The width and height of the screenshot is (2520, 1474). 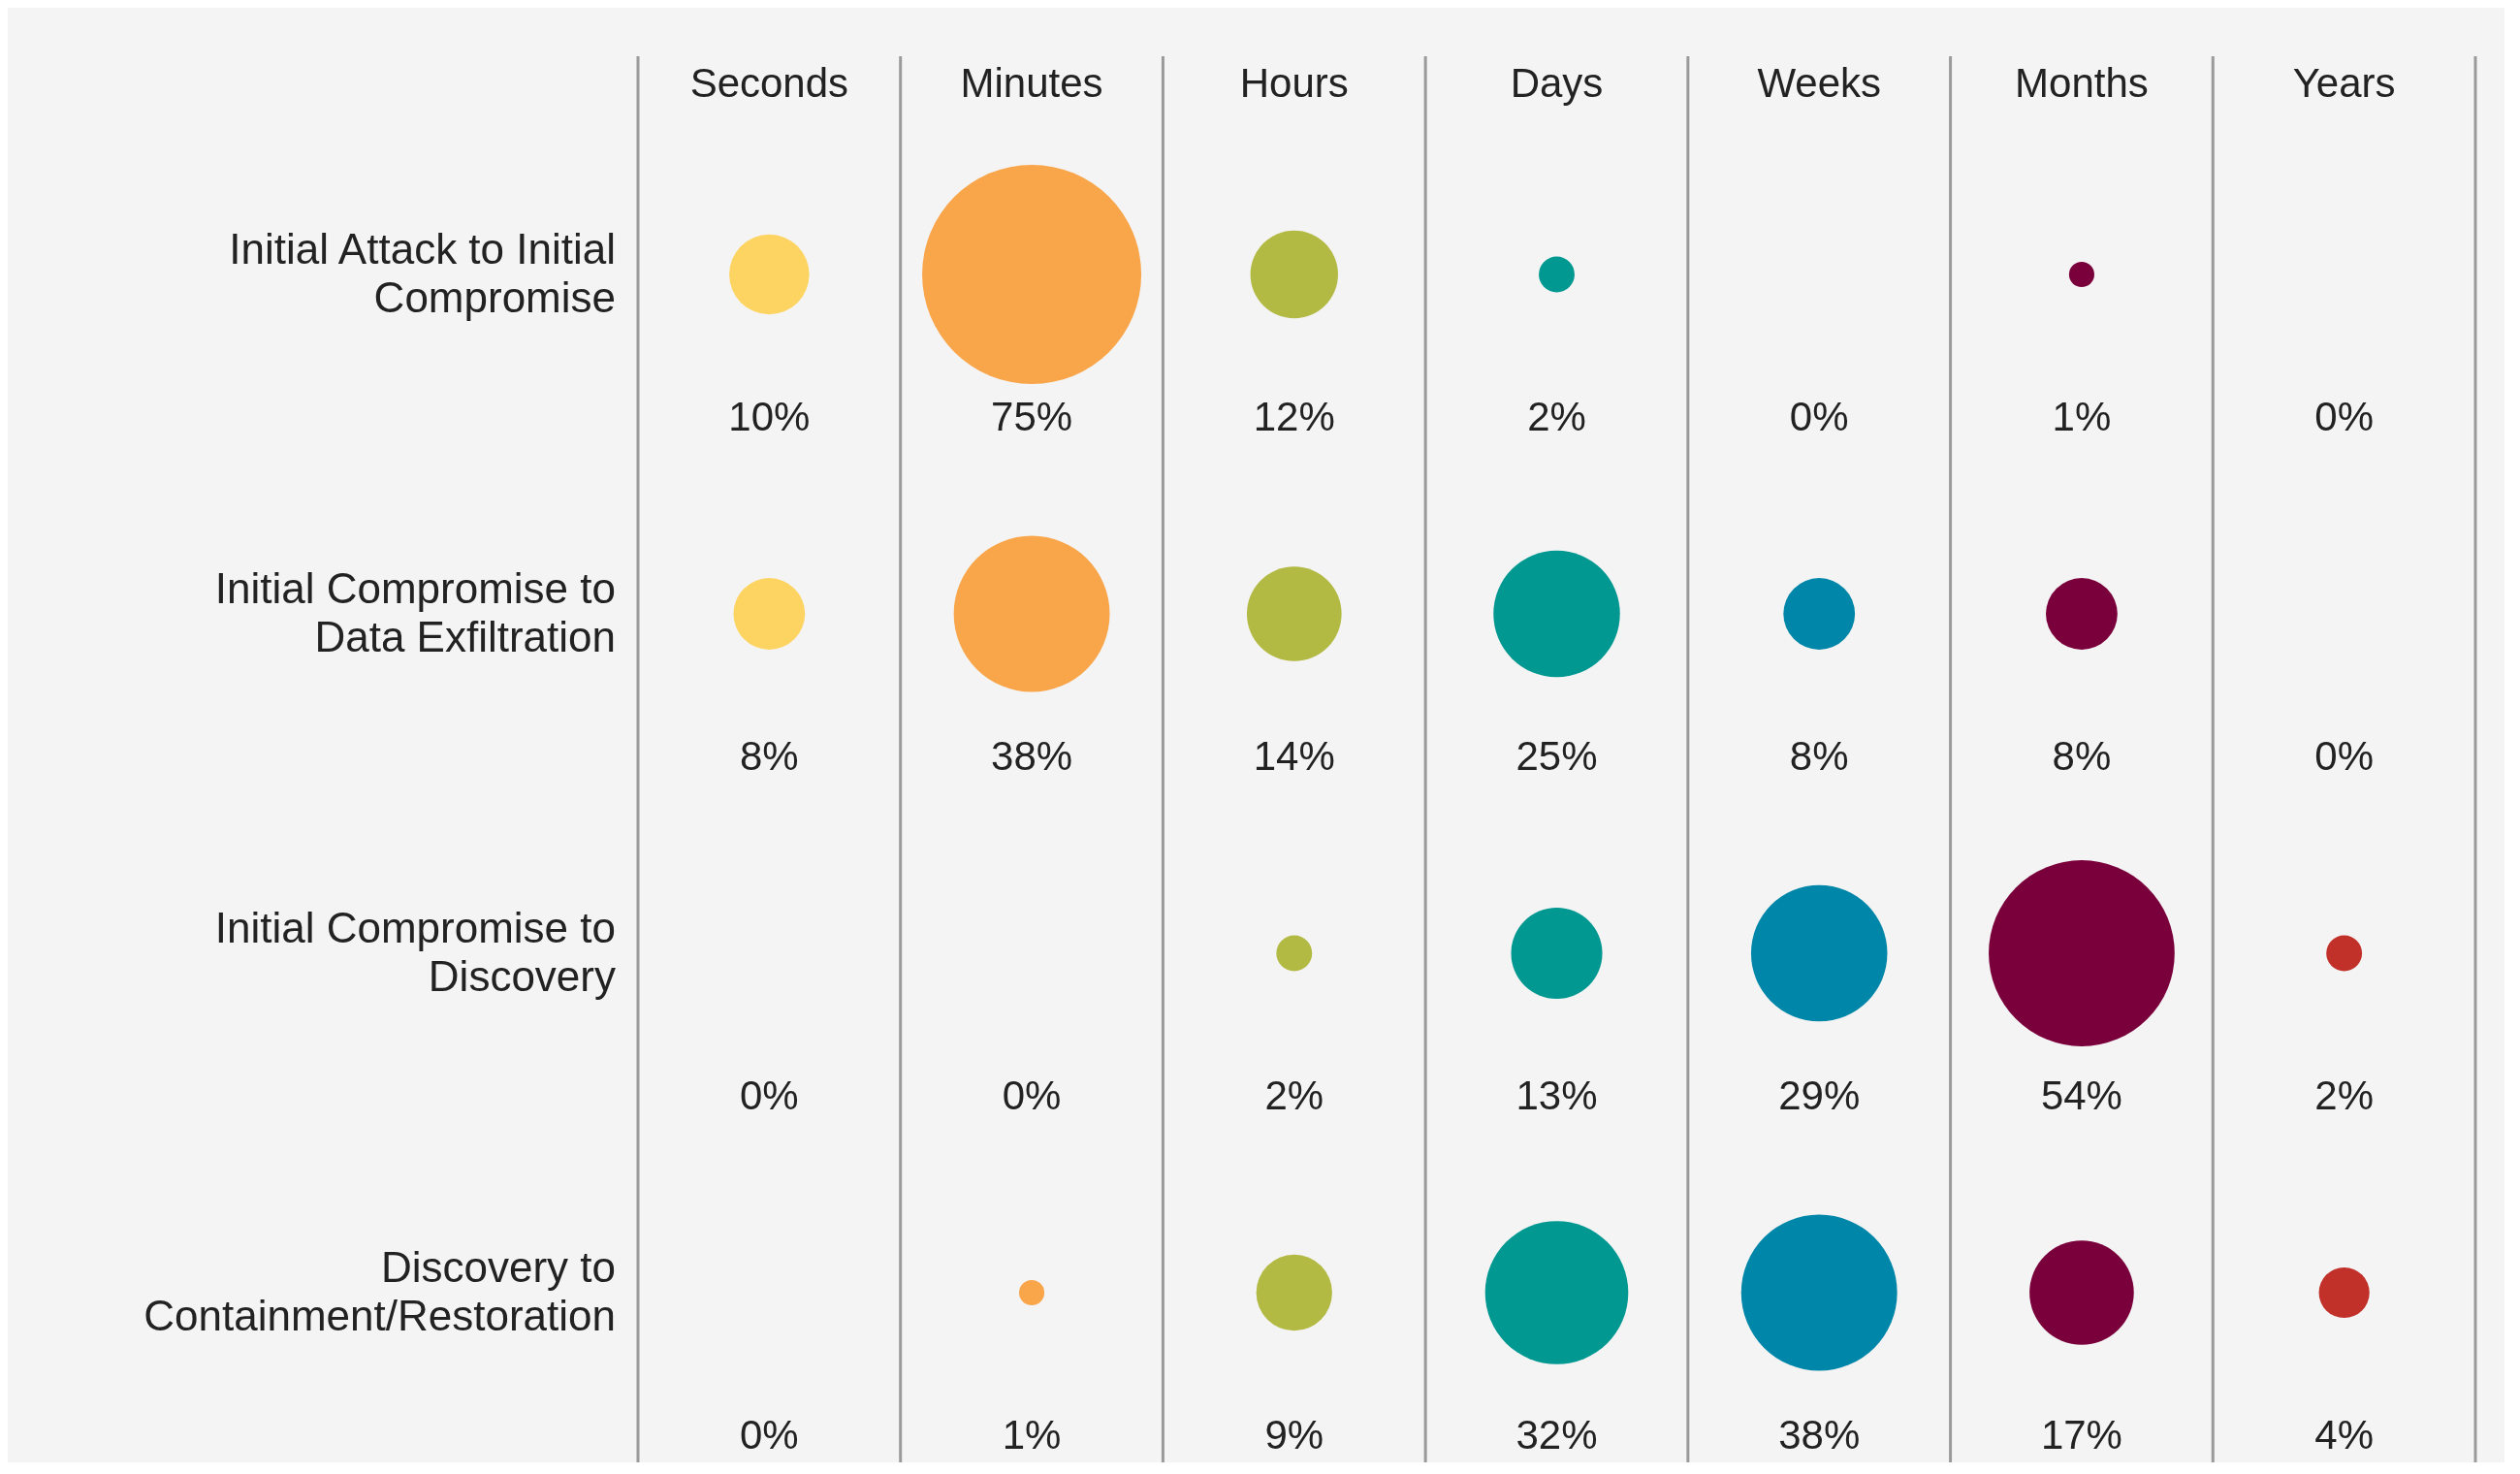 What do you see at coordinates (1294, 756) in the screenshot?
I see `data-label: 14%` at bounding box center [1294, 756].